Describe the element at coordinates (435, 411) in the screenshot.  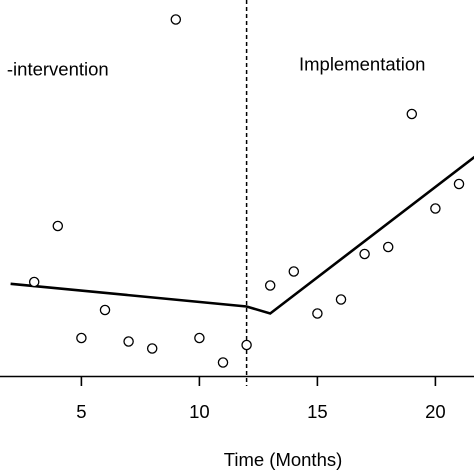
I see `x-tick-label-20: 20` at that location.